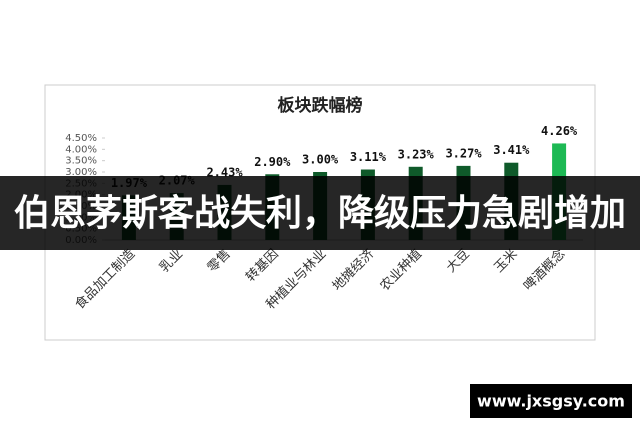 The height and width of the screenshot is (426, 640). What do you see at coordinates (81, 149) in the screenshot?
I see `y-tick-label: 4.00%` at bounding box center [81, 149].